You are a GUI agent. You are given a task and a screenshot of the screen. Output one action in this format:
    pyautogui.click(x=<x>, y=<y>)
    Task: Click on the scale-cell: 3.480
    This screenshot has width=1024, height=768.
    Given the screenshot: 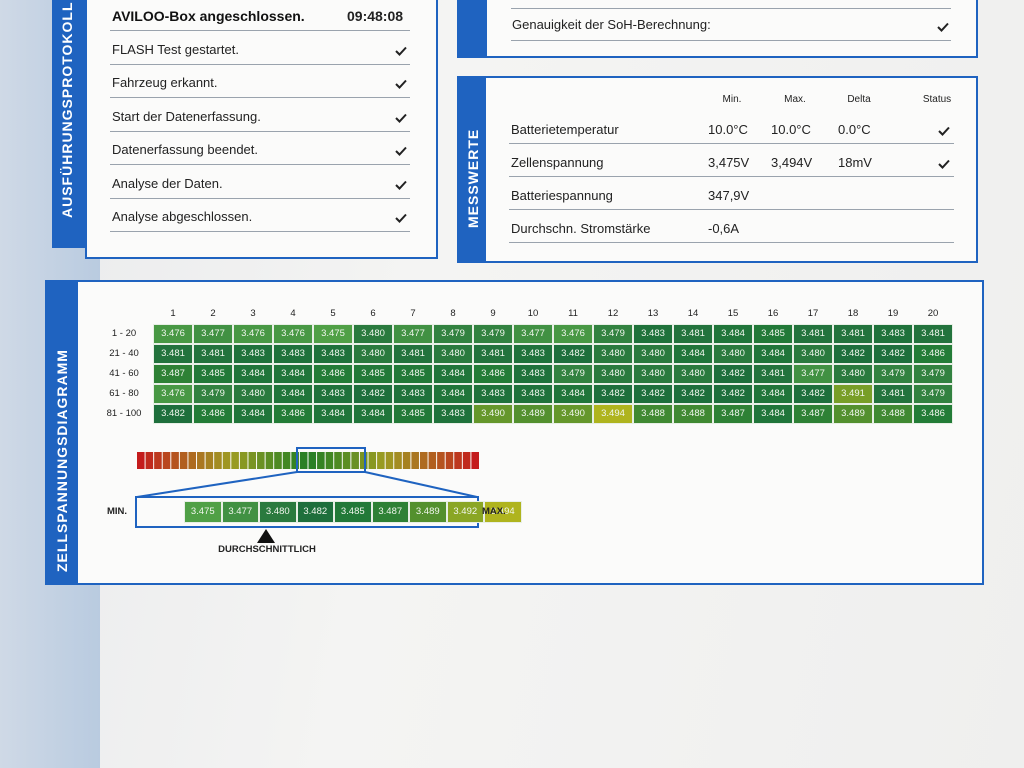 What is the action you would take?
    pyautogui.click(x=278, y=512)
    